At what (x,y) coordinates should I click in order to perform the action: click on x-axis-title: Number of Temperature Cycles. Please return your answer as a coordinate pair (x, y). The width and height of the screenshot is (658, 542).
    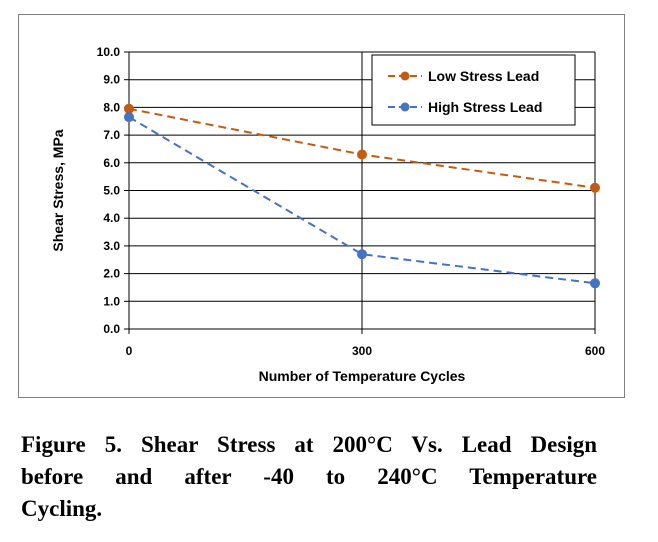
    Looking at the image, I should click on (362, 376).